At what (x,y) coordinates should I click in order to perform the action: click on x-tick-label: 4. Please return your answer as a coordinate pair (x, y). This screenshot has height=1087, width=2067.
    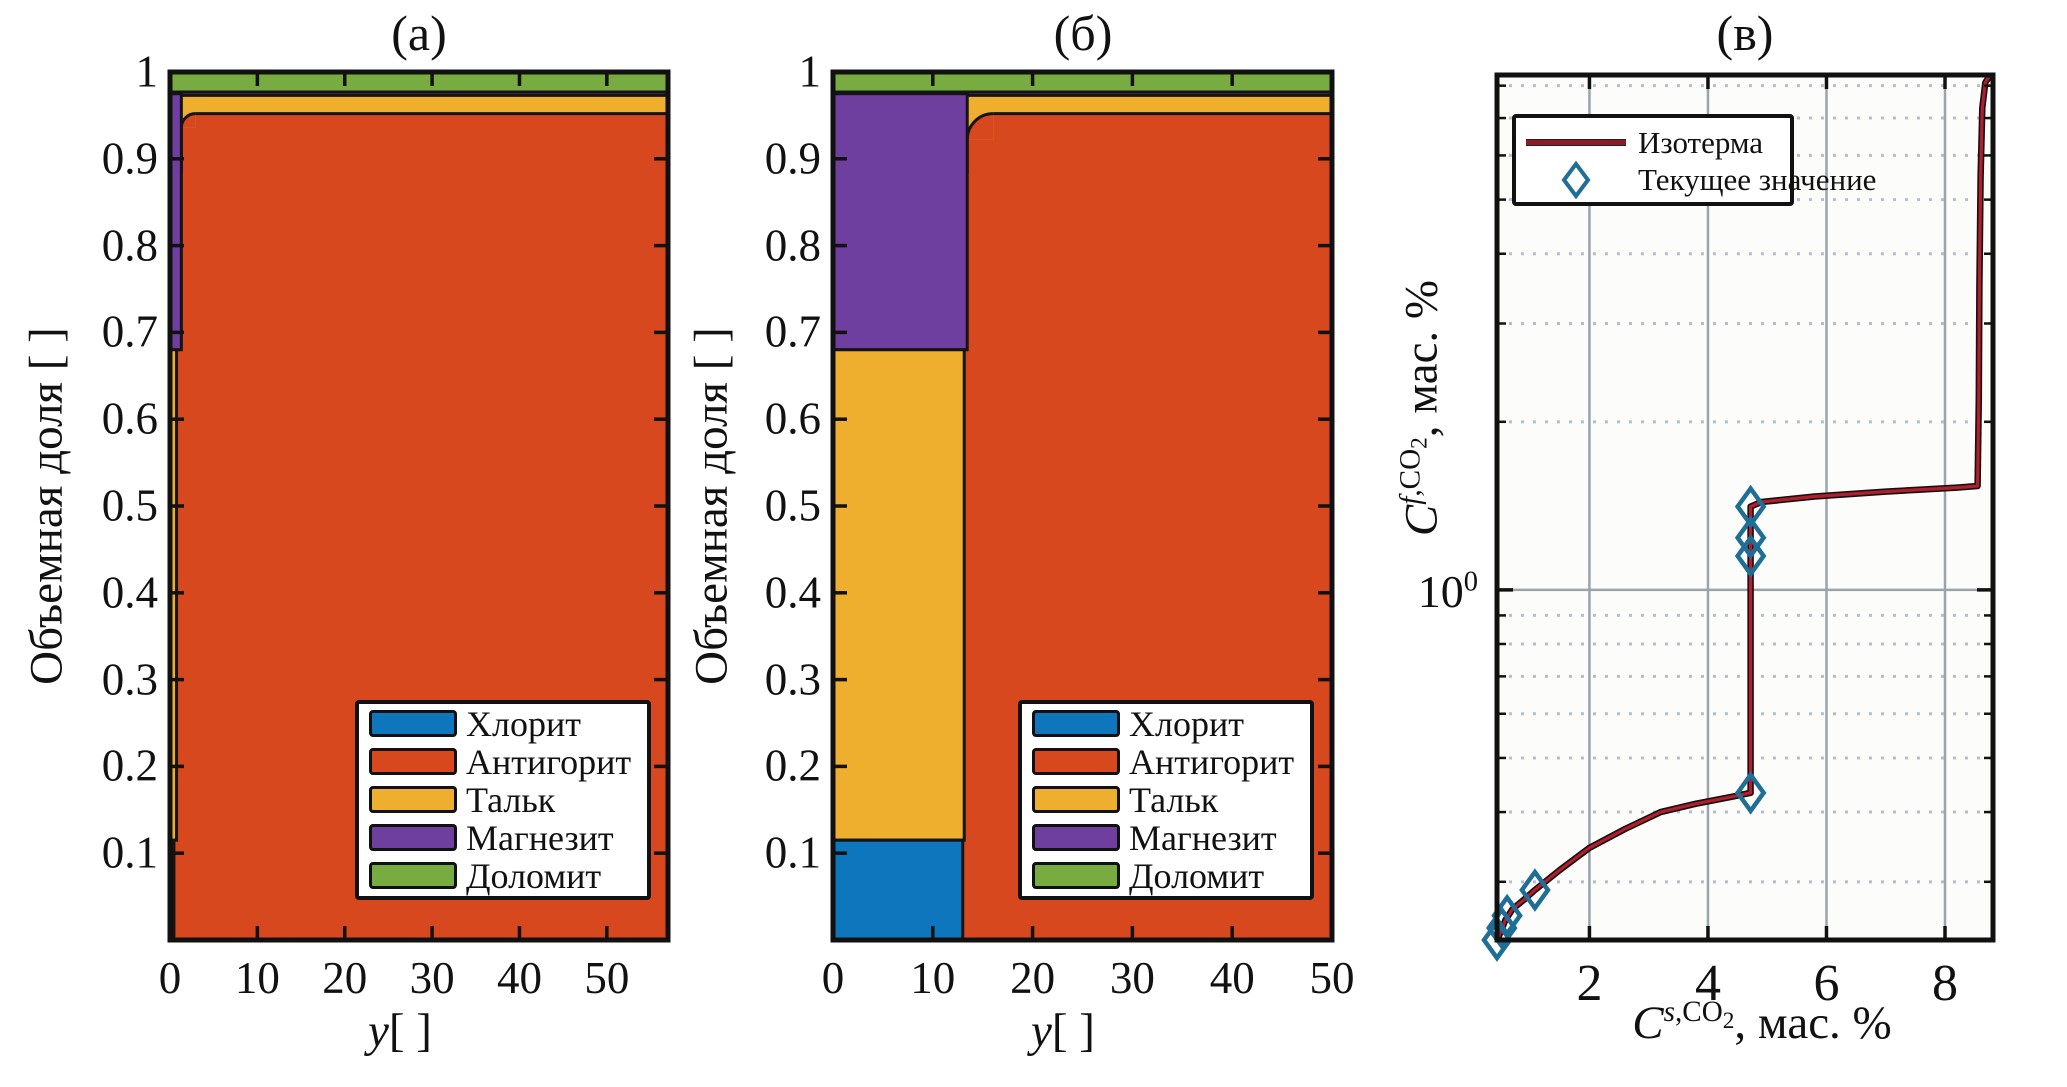
    Looking at the image, I should click on (1707, 983).